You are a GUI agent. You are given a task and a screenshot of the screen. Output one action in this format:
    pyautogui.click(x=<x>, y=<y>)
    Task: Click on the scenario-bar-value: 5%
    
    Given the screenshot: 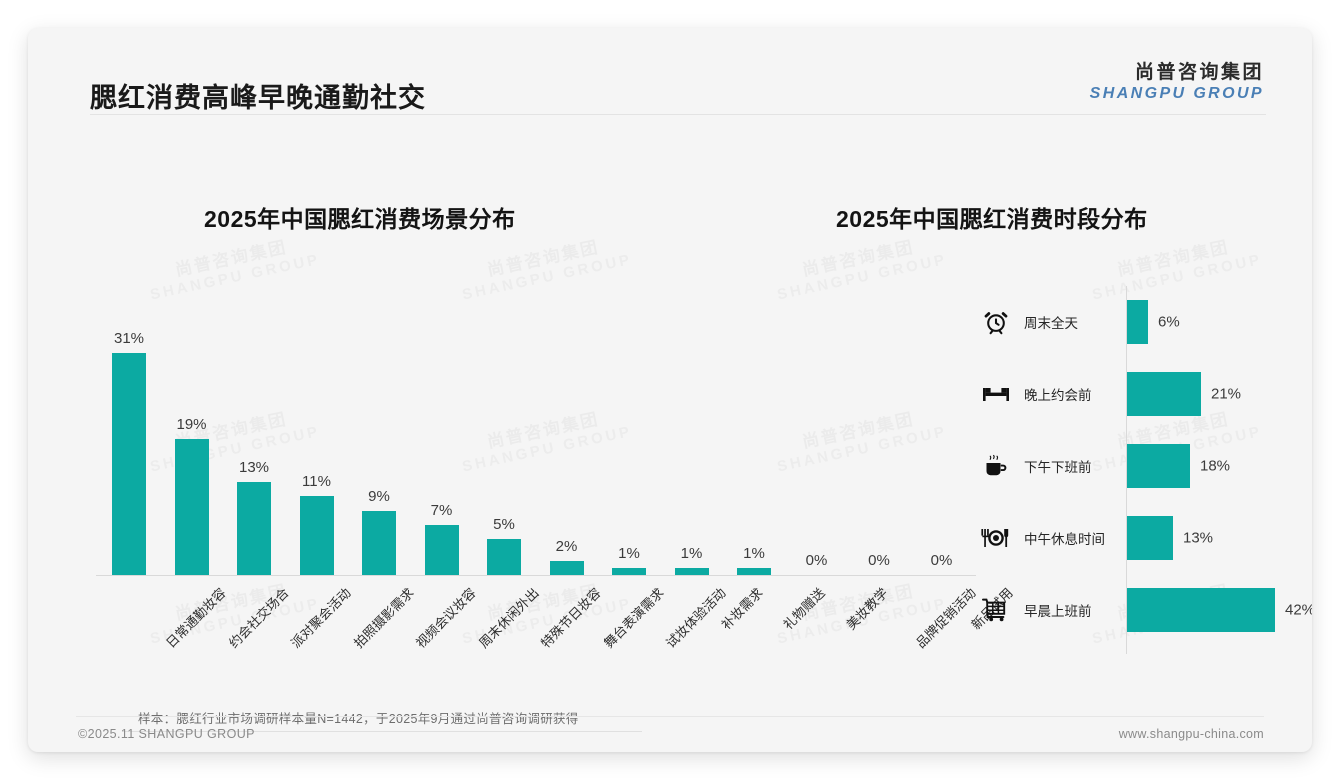 What is the action you would take?
    pyautogui.click(x=504, y=524)
    